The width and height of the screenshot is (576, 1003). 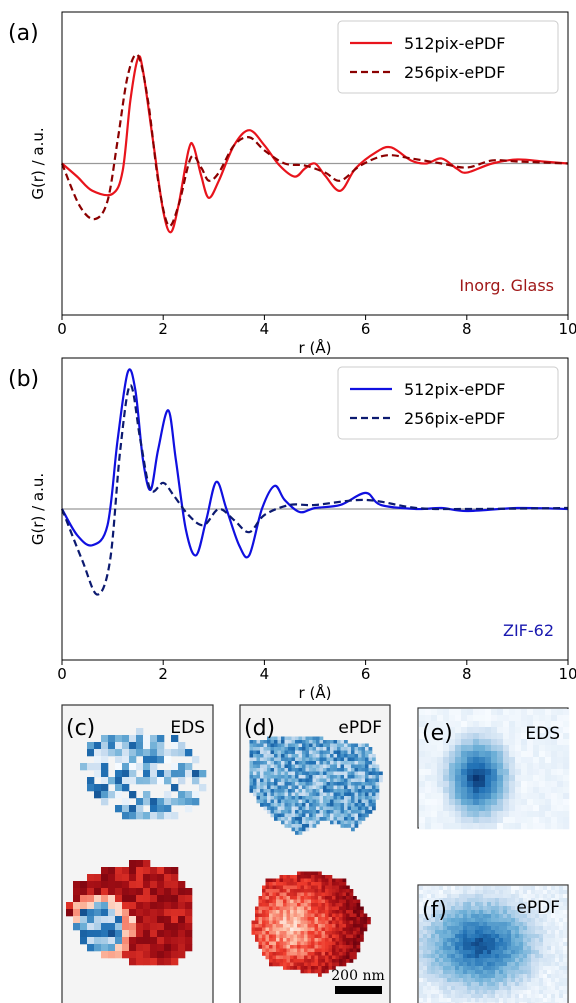 What do you see at coordinates (315, 692) in the screenshot?
I see `x-axis-label: r (Å)` at bounding box center [315, 692].